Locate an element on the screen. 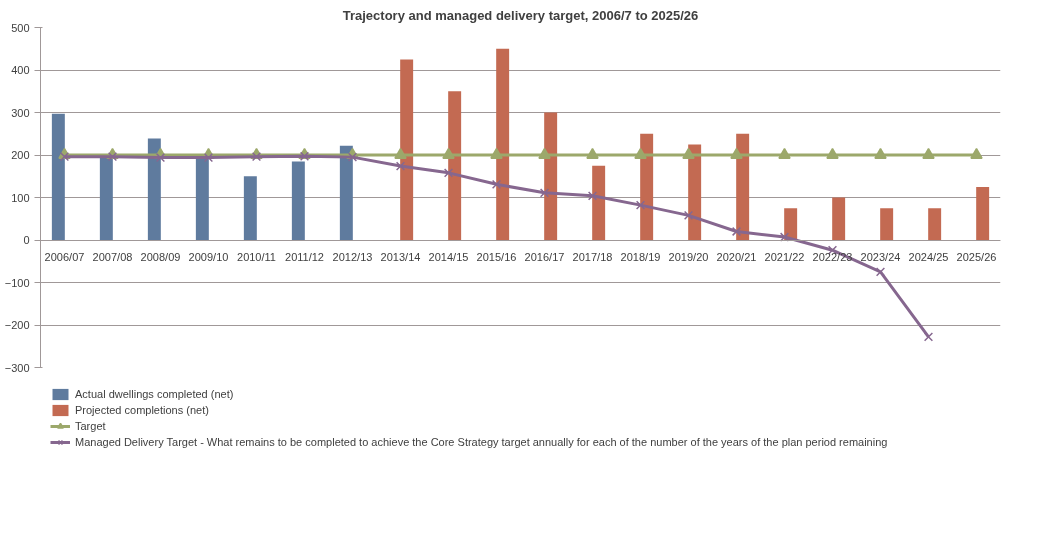  x-tick-label: 2017/18 is located at coordinates (592, 257).